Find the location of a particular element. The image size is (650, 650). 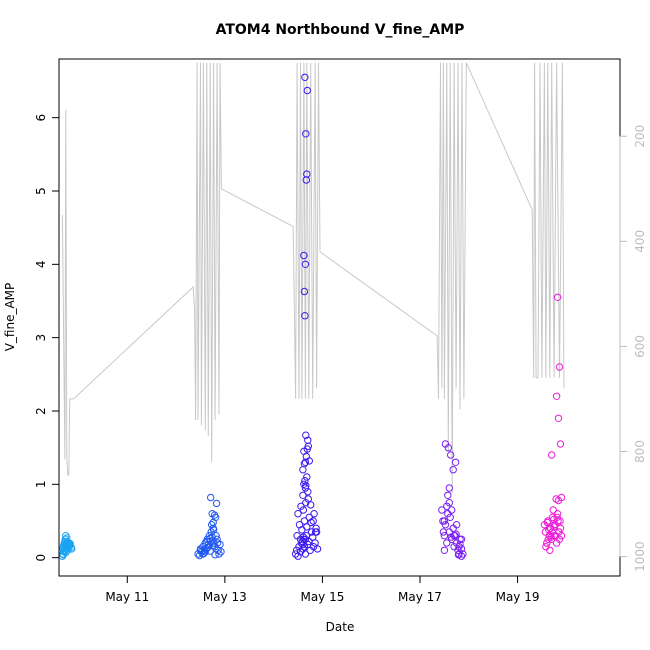

x-axis: May 11 May 13 May 15 May 17 May 19 is located at coordinates (322, 589).